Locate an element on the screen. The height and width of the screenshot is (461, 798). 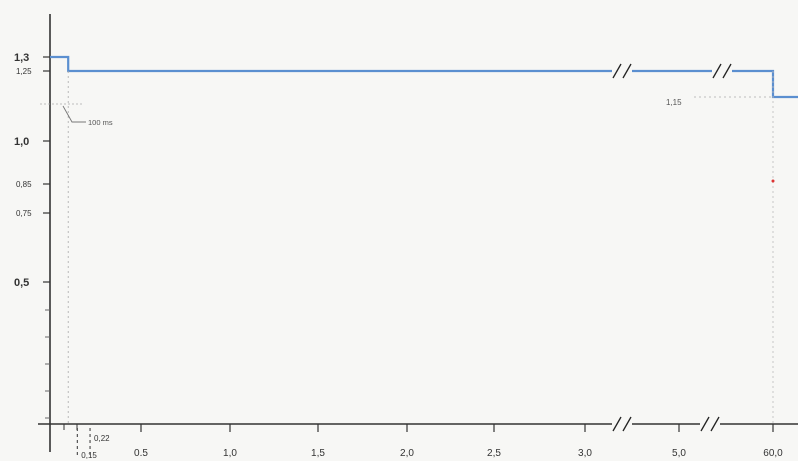
annotation-leader is located at coordinates (74, 114).